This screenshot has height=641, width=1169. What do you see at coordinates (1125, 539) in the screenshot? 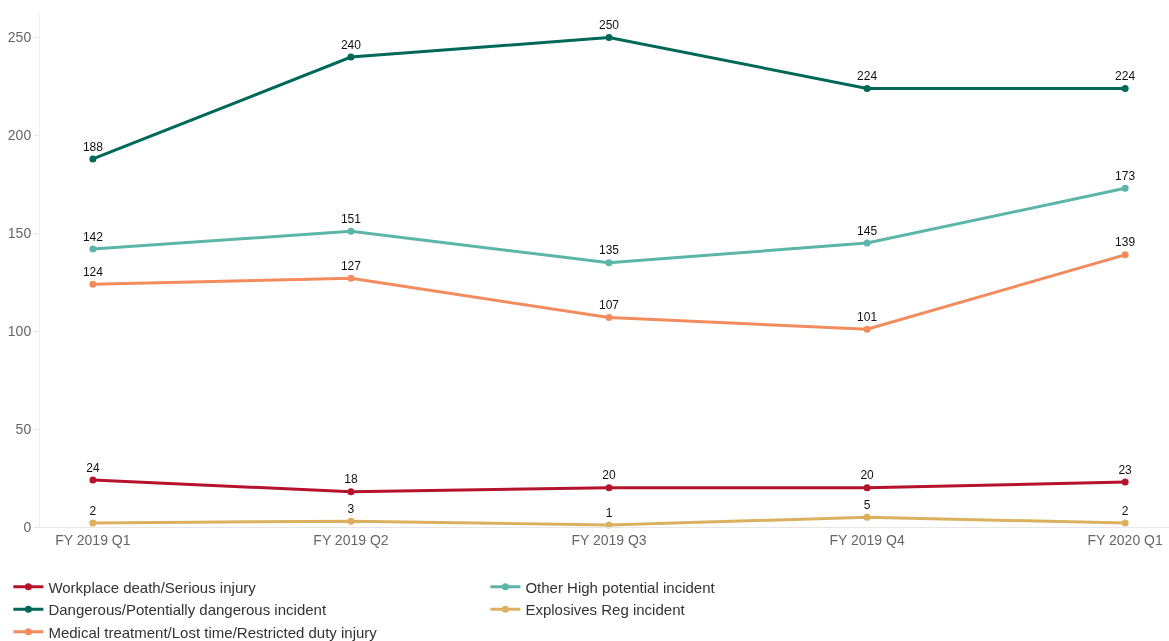
I see `x-tick-label: FY 2020 Q1` at bounding box center [1125, 539].